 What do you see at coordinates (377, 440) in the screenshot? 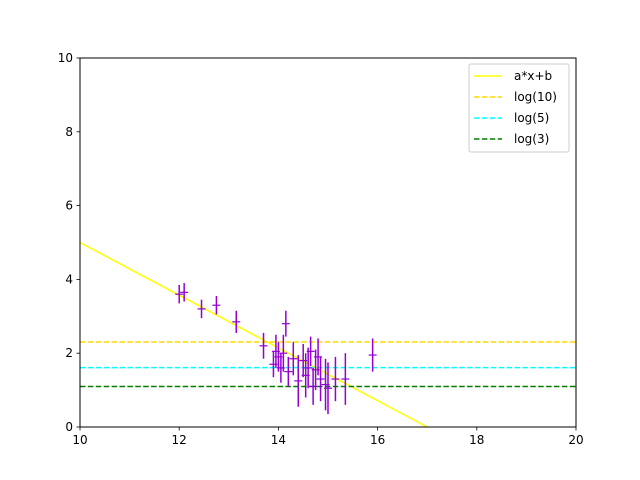
I see `x-tick-label: 16` at bounding box center [377, 440].